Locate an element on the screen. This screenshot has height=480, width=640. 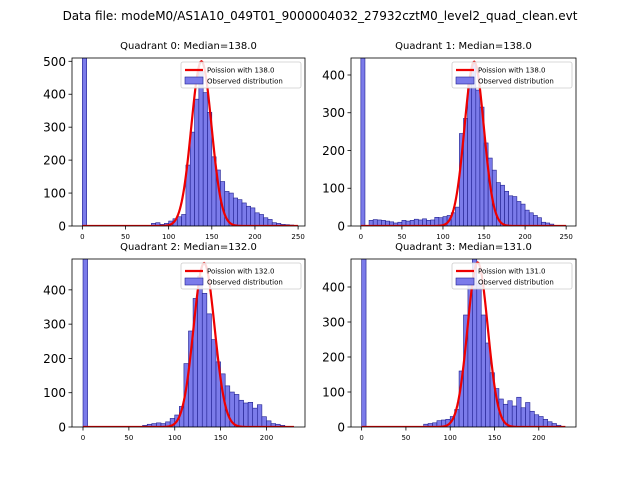
panel-title: Quadrant 0: Median=138.0 is located at coordinates (188, 46).